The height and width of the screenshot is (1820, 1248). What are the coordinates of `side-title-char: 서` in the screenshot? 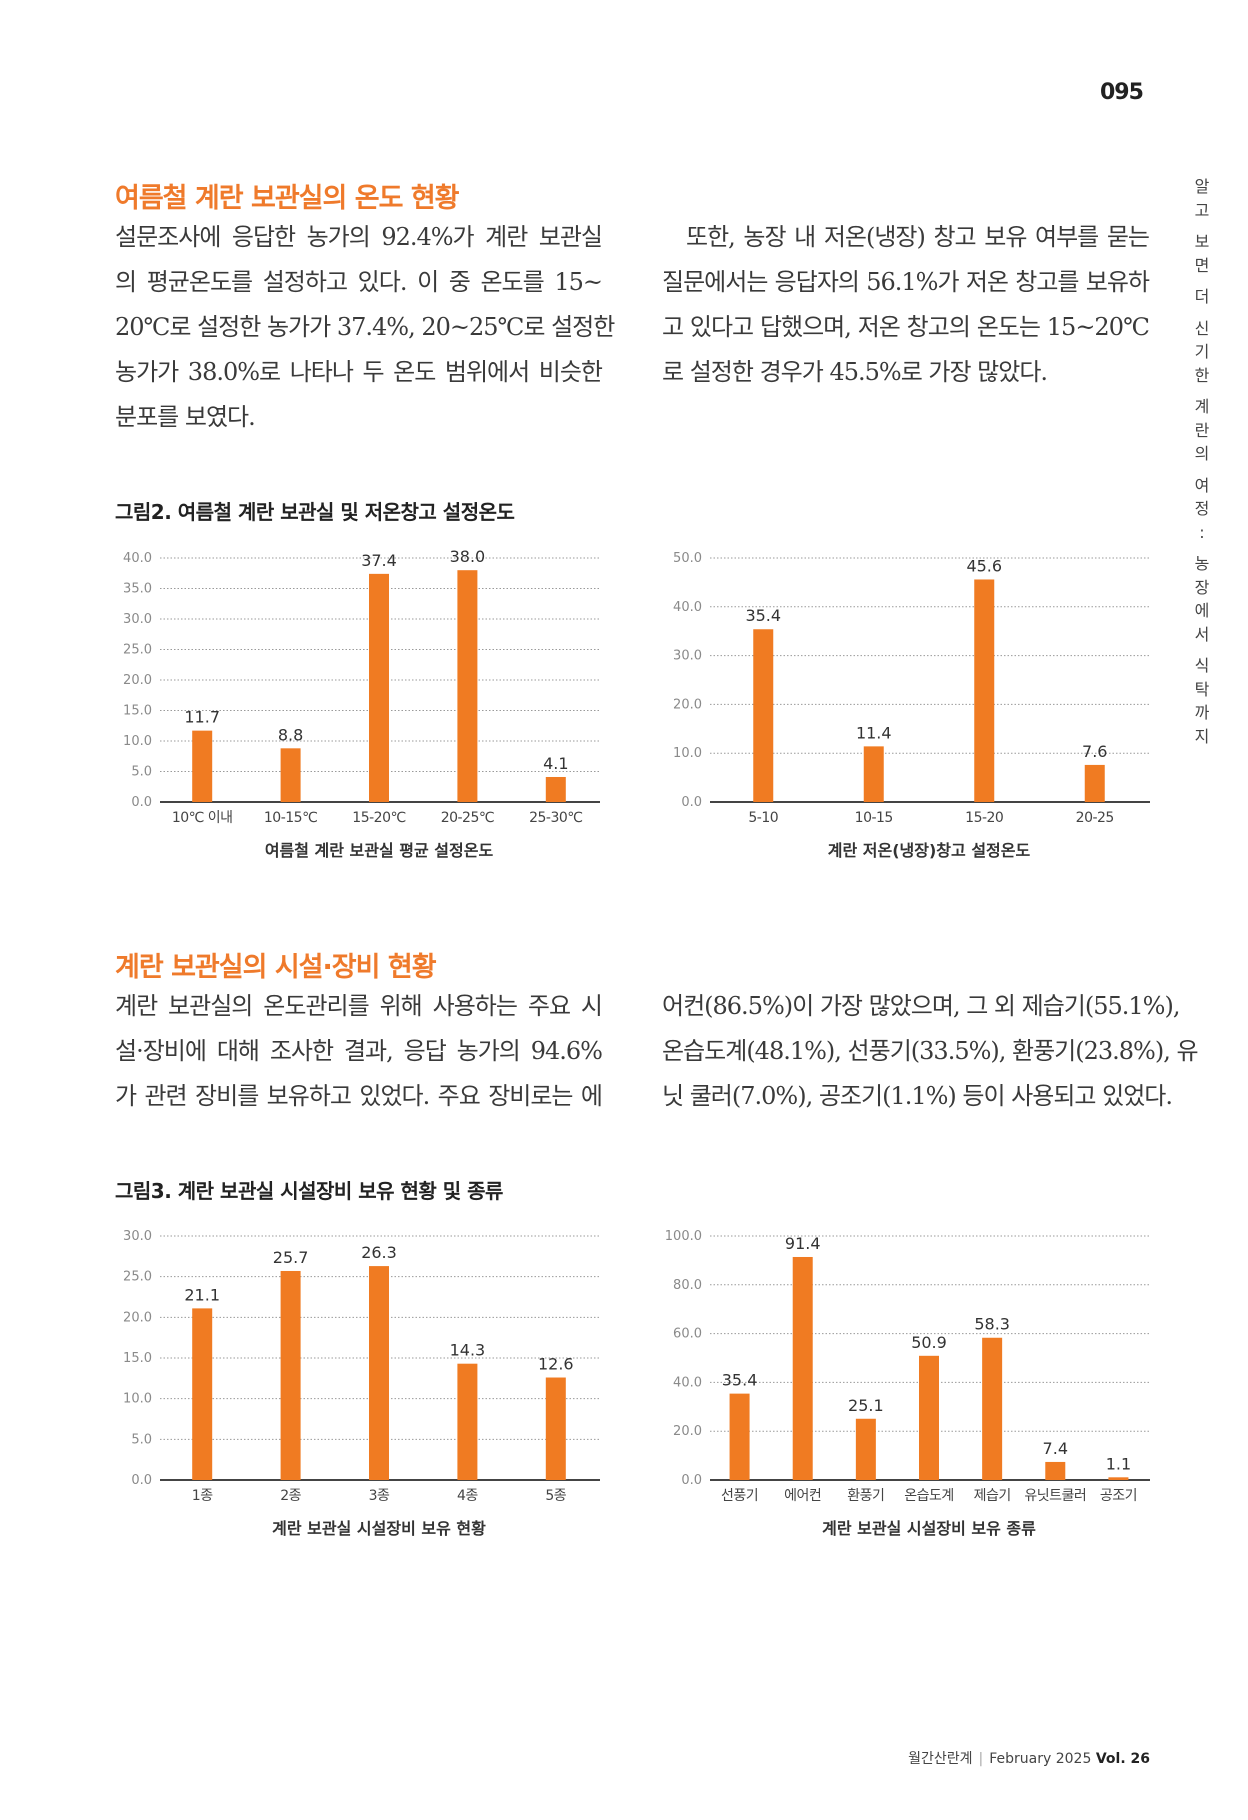 It's located at (1202, 634).